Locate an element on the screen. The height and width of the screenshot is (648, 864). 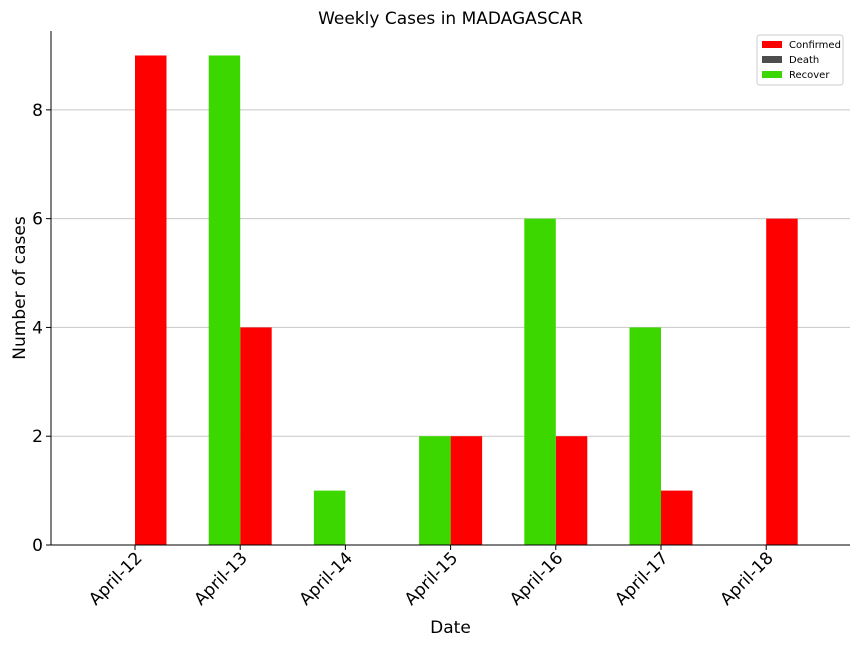
x-tick-label: April-12 is located at coordinates (115, 578).